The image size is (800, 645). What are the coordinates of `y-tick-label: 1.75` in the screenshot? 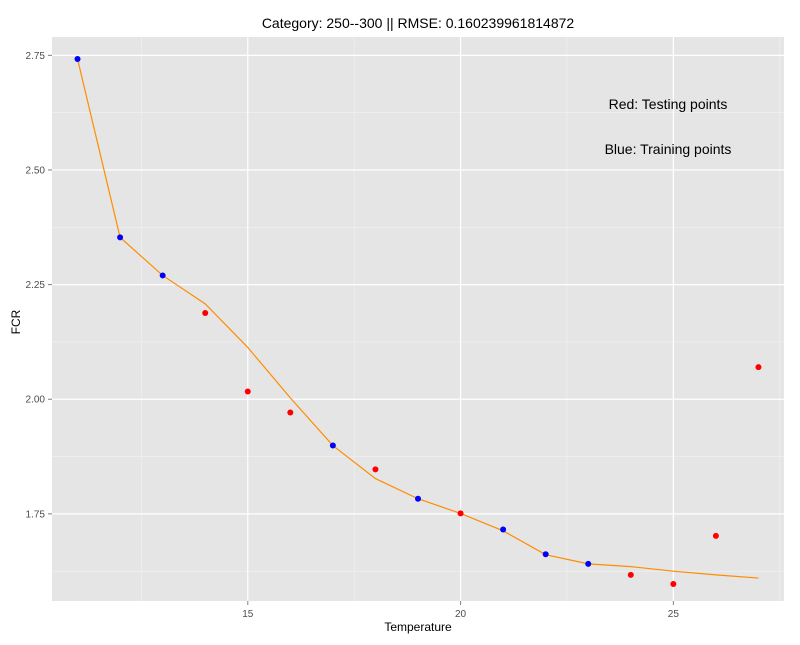 It's located at (36, 514).